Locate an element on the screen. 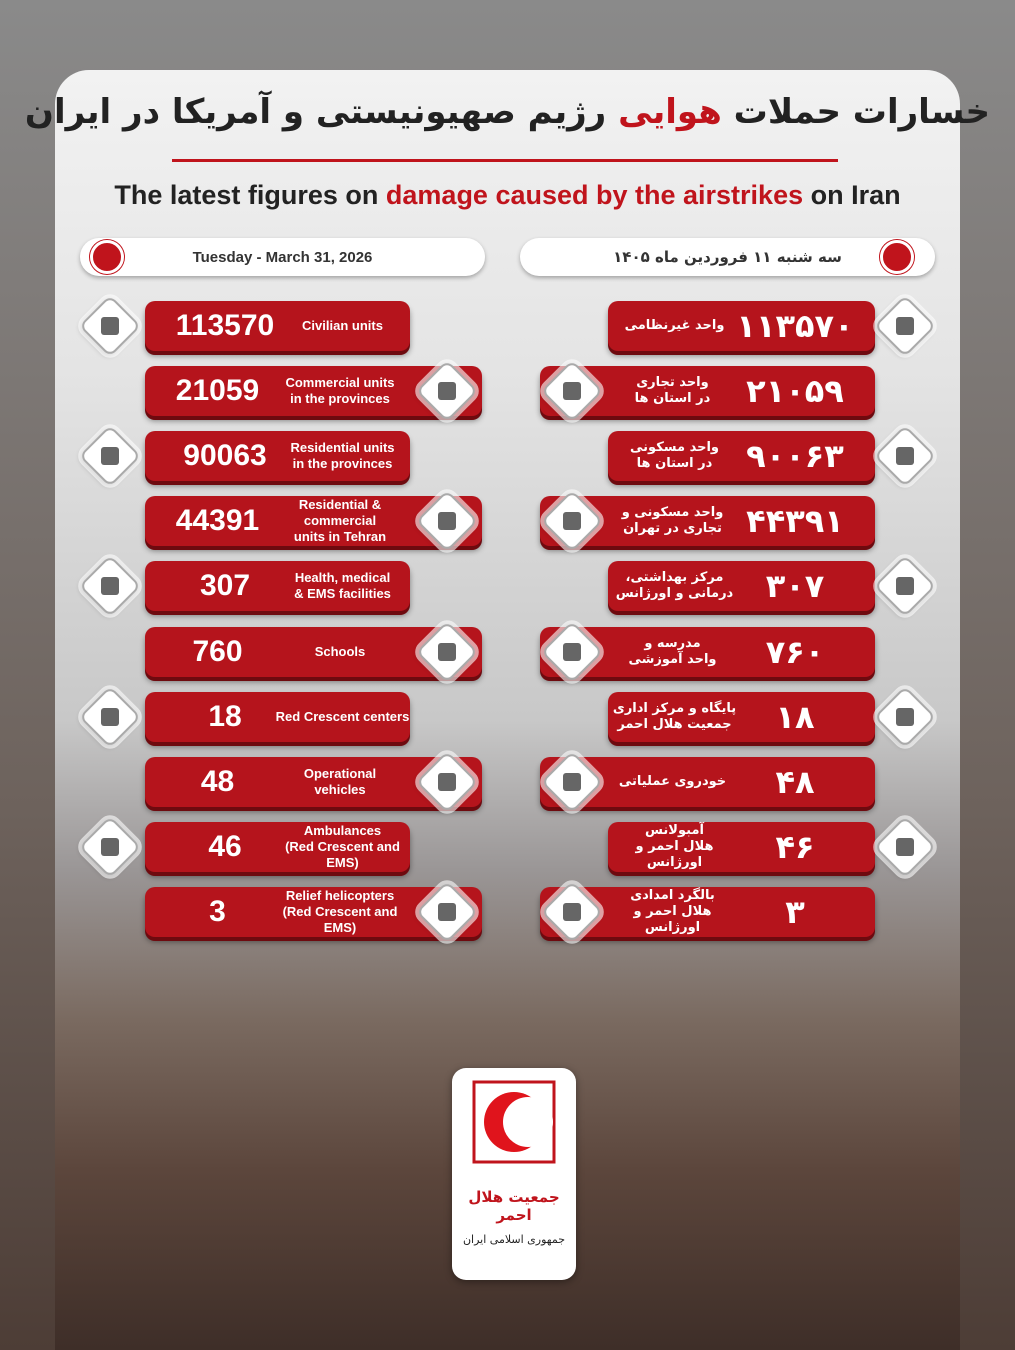 The image size is (1015, 1350). date-fa: سه شنبه ۱۱ فروردین ماه ۱۴۰۵ is located at coordinates (727, 257).